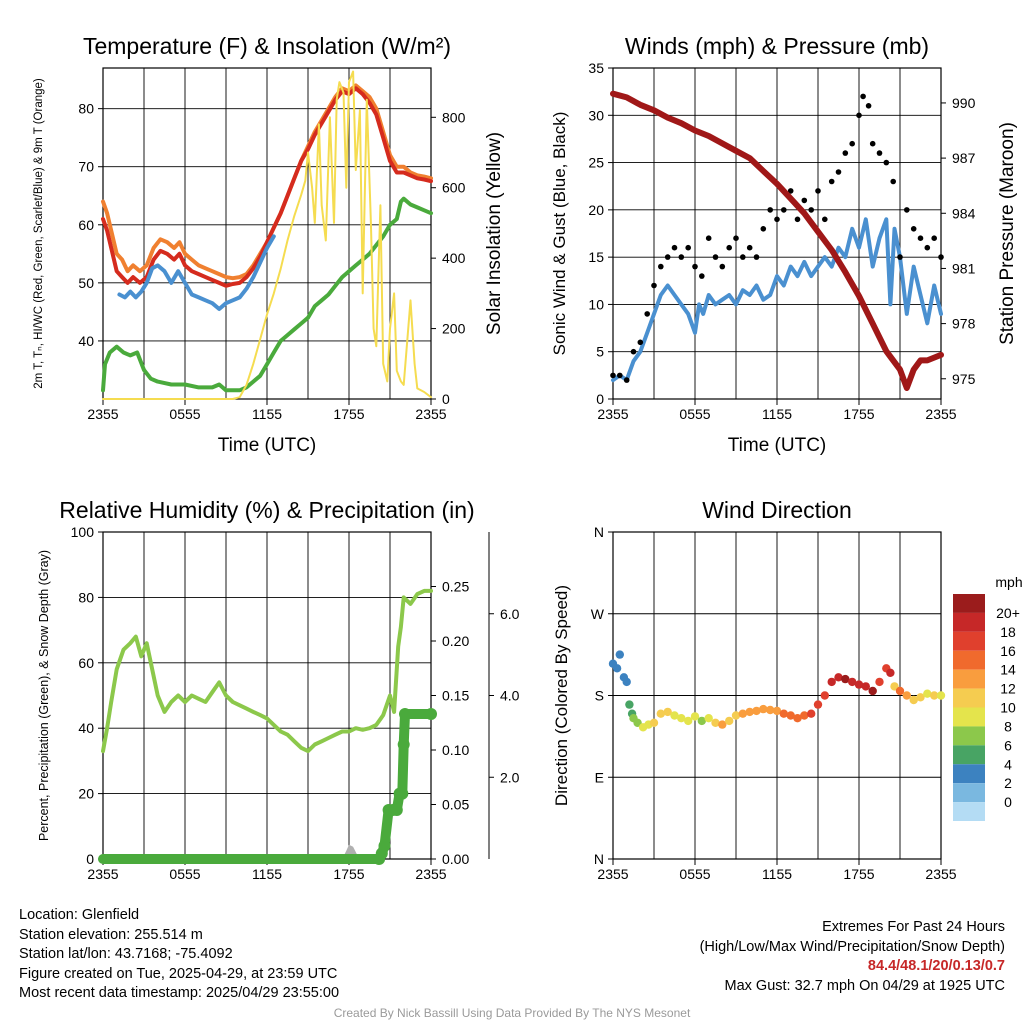 This screenshot has height=1024, width=1024. Describe the element at coordinates (454, 117) in the screenshot. I see `temp-chart-ytick-right-label: 800` at that location.